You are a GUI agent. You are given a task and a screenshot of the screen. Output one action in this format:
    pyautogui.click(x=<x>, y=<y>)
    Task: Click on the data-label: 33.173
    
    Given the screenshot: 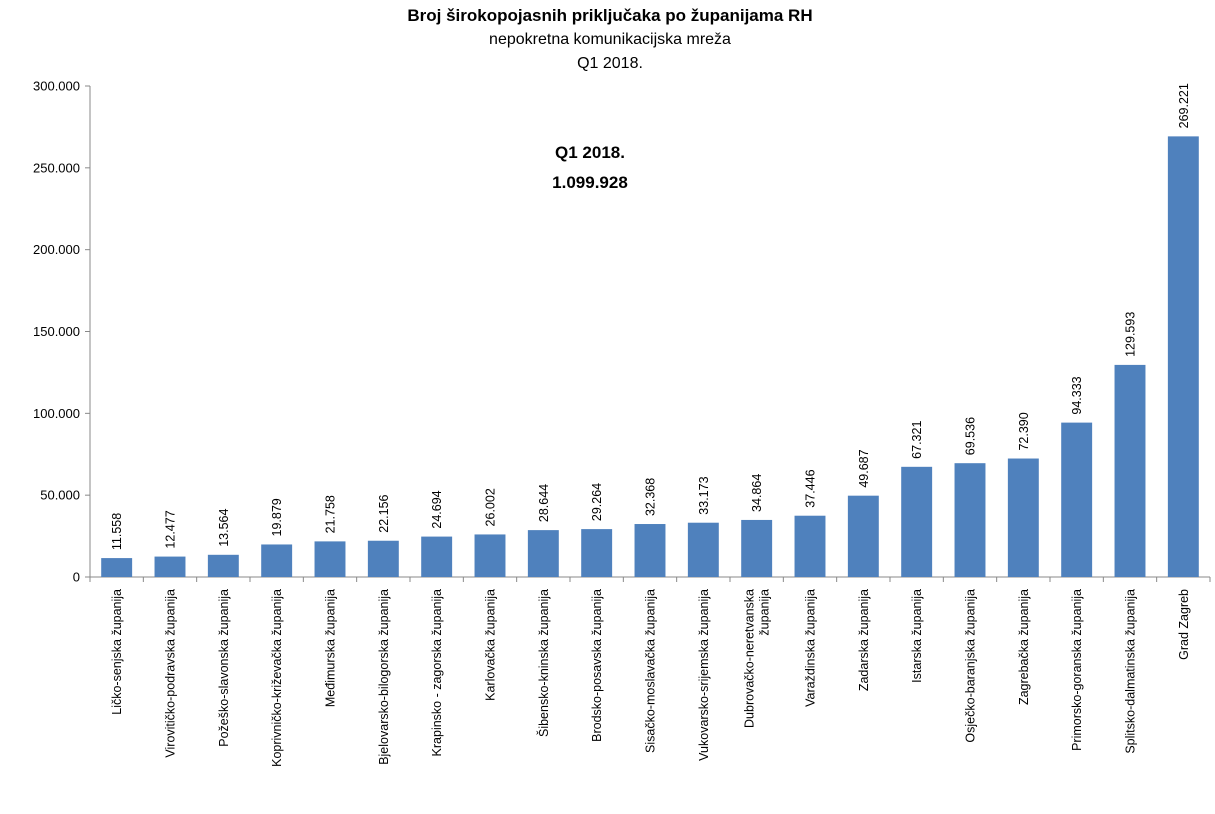 What is the action you would take?
    pyautogui.click(x=704, y=495)
    